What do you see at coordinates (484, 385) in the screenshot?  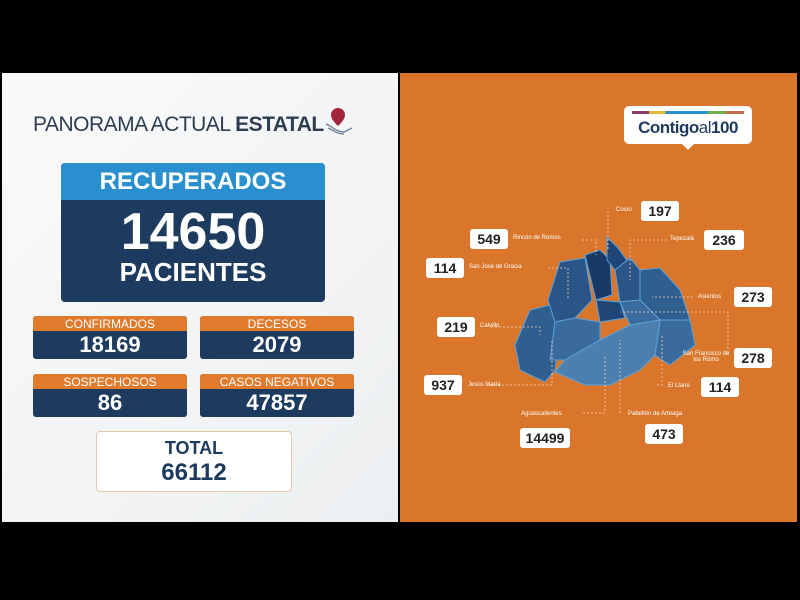 I see `jesus-maria-label: Jesús María` at bounding box center [484, 385].